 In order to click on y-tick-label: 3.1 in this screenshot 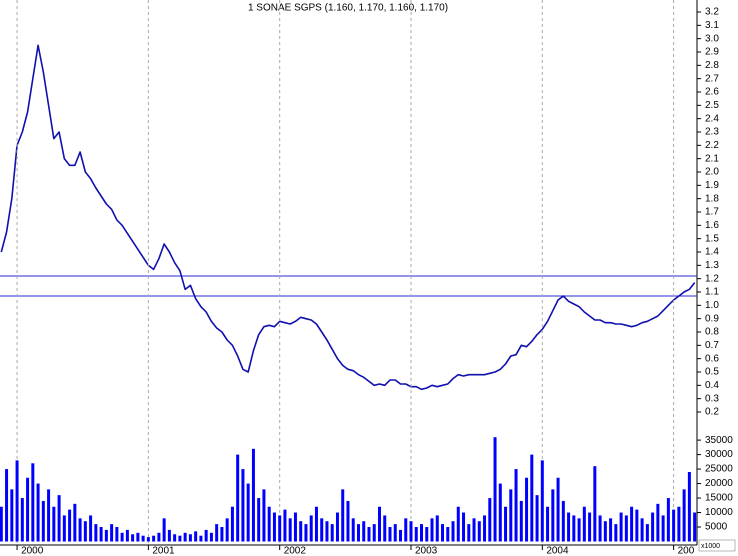, I will do `click(712, 25)`.